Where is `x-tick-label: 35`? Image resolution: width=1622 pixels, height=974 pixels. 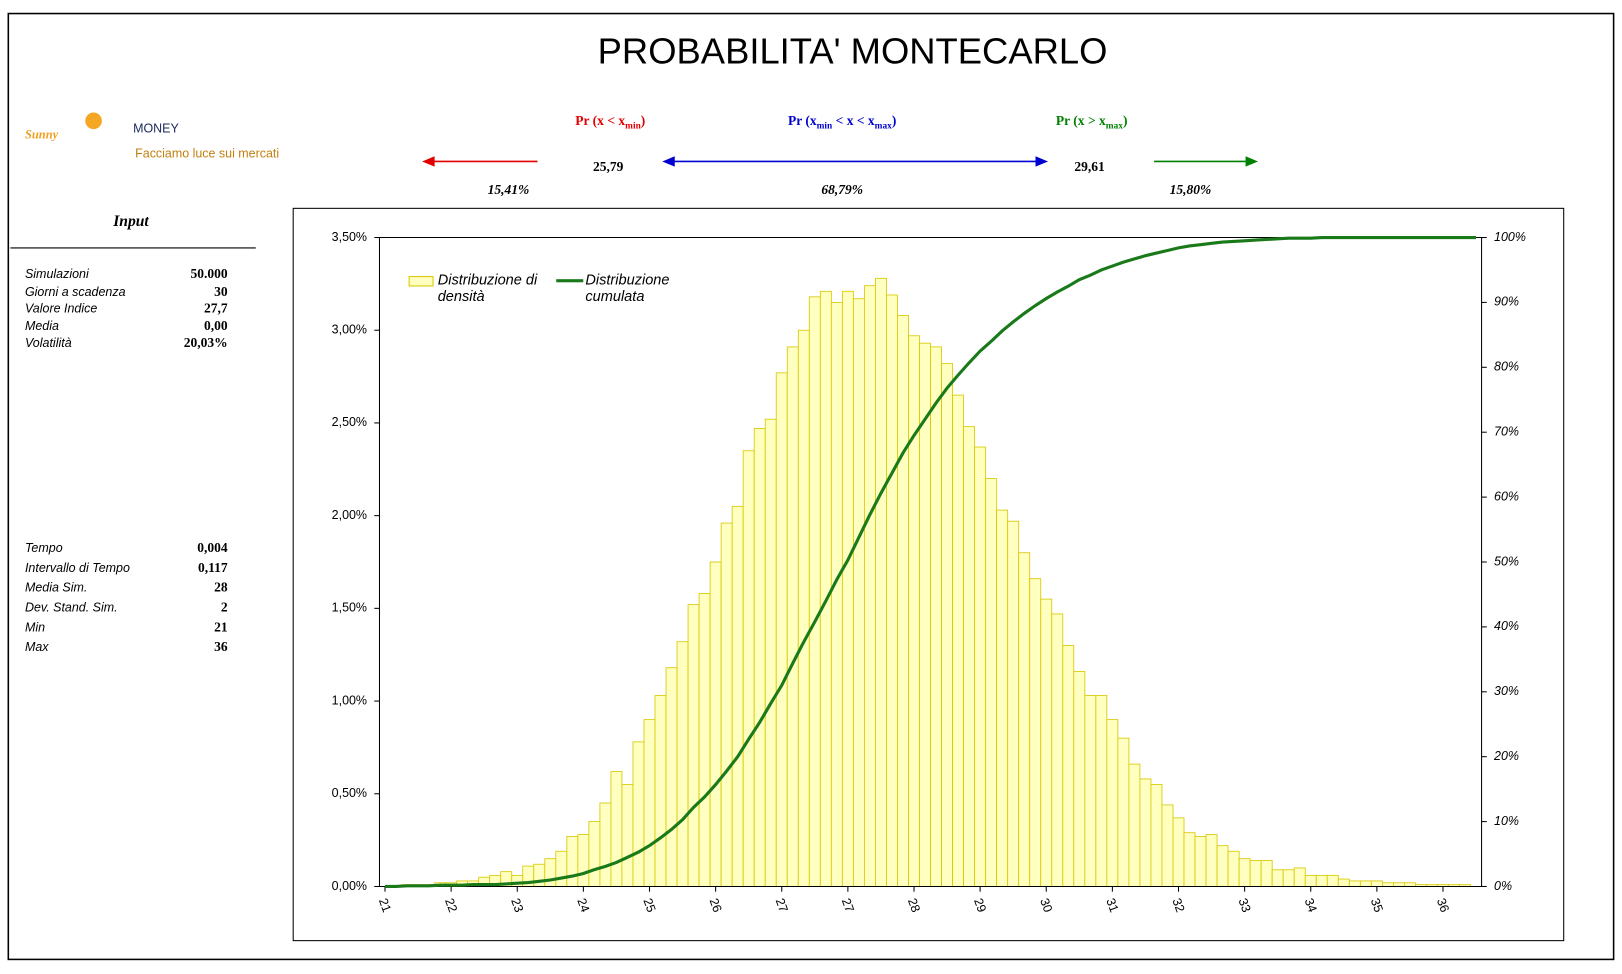 x-tick-label: 35 is located at coordinates (1377, 905).